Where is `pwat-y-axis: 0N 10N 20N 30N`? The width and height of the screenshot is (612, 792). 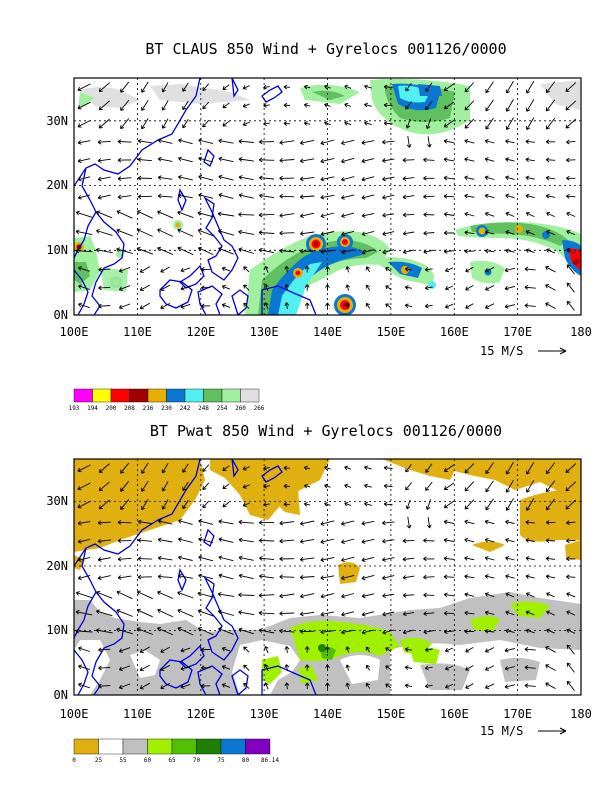 pwat-y-axis: 0N 10N 20N 30N is located at coordinates (57, 598).